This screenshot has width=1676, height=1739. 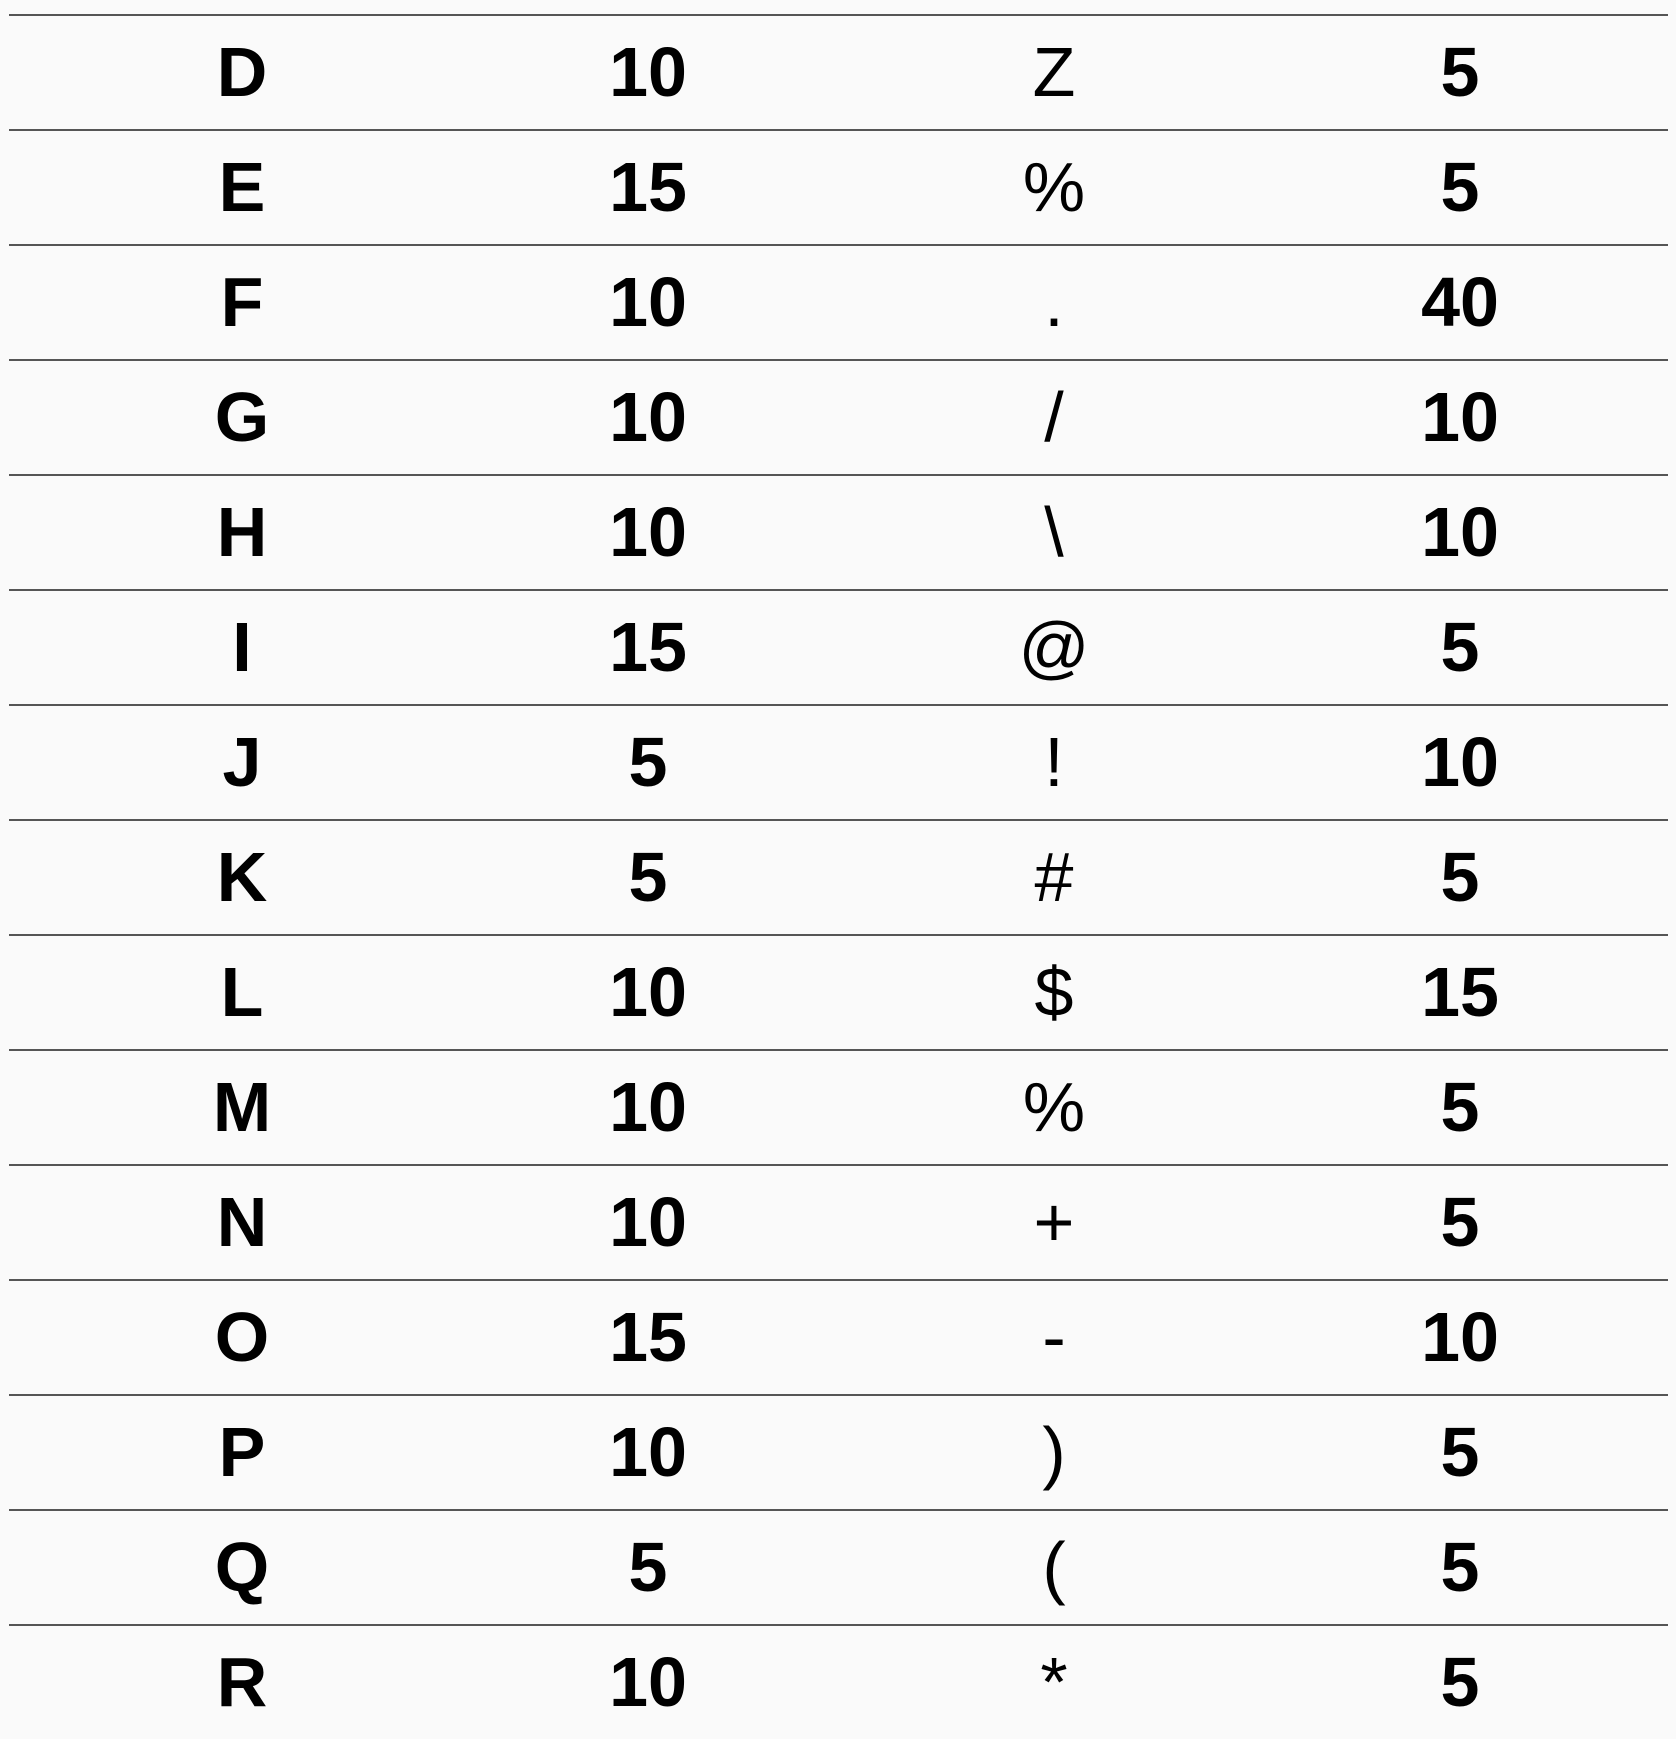 I want to click on table-row: M 10% 5, so click(x=838, y=1106).